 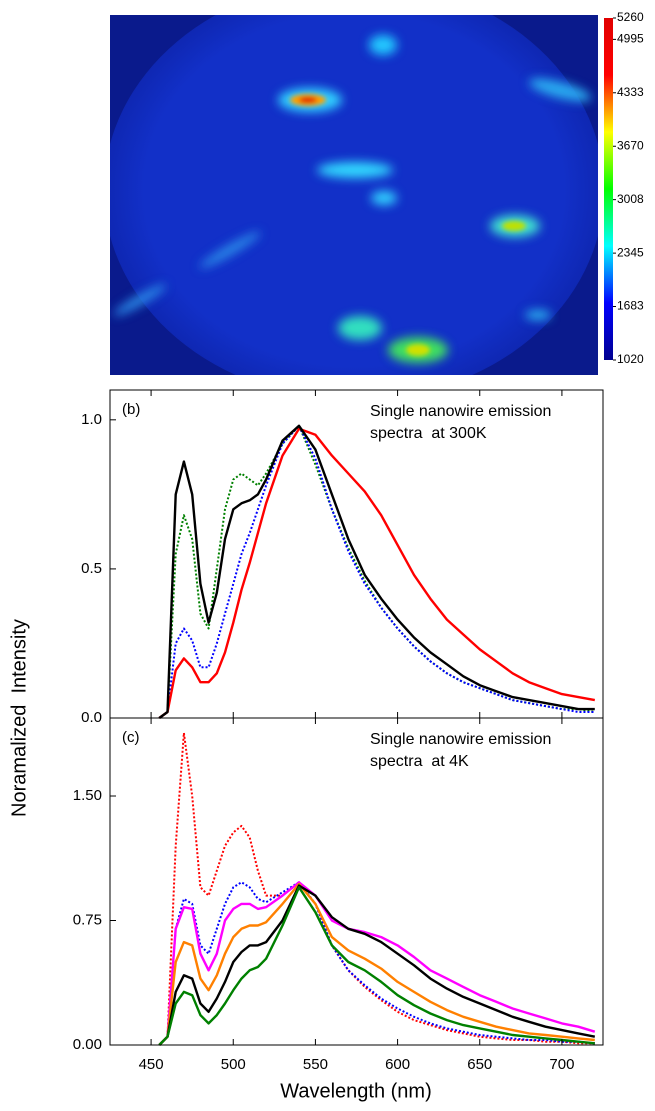 I want to click on colorbar-tick-label: 3670, so click(x=630, y=145).